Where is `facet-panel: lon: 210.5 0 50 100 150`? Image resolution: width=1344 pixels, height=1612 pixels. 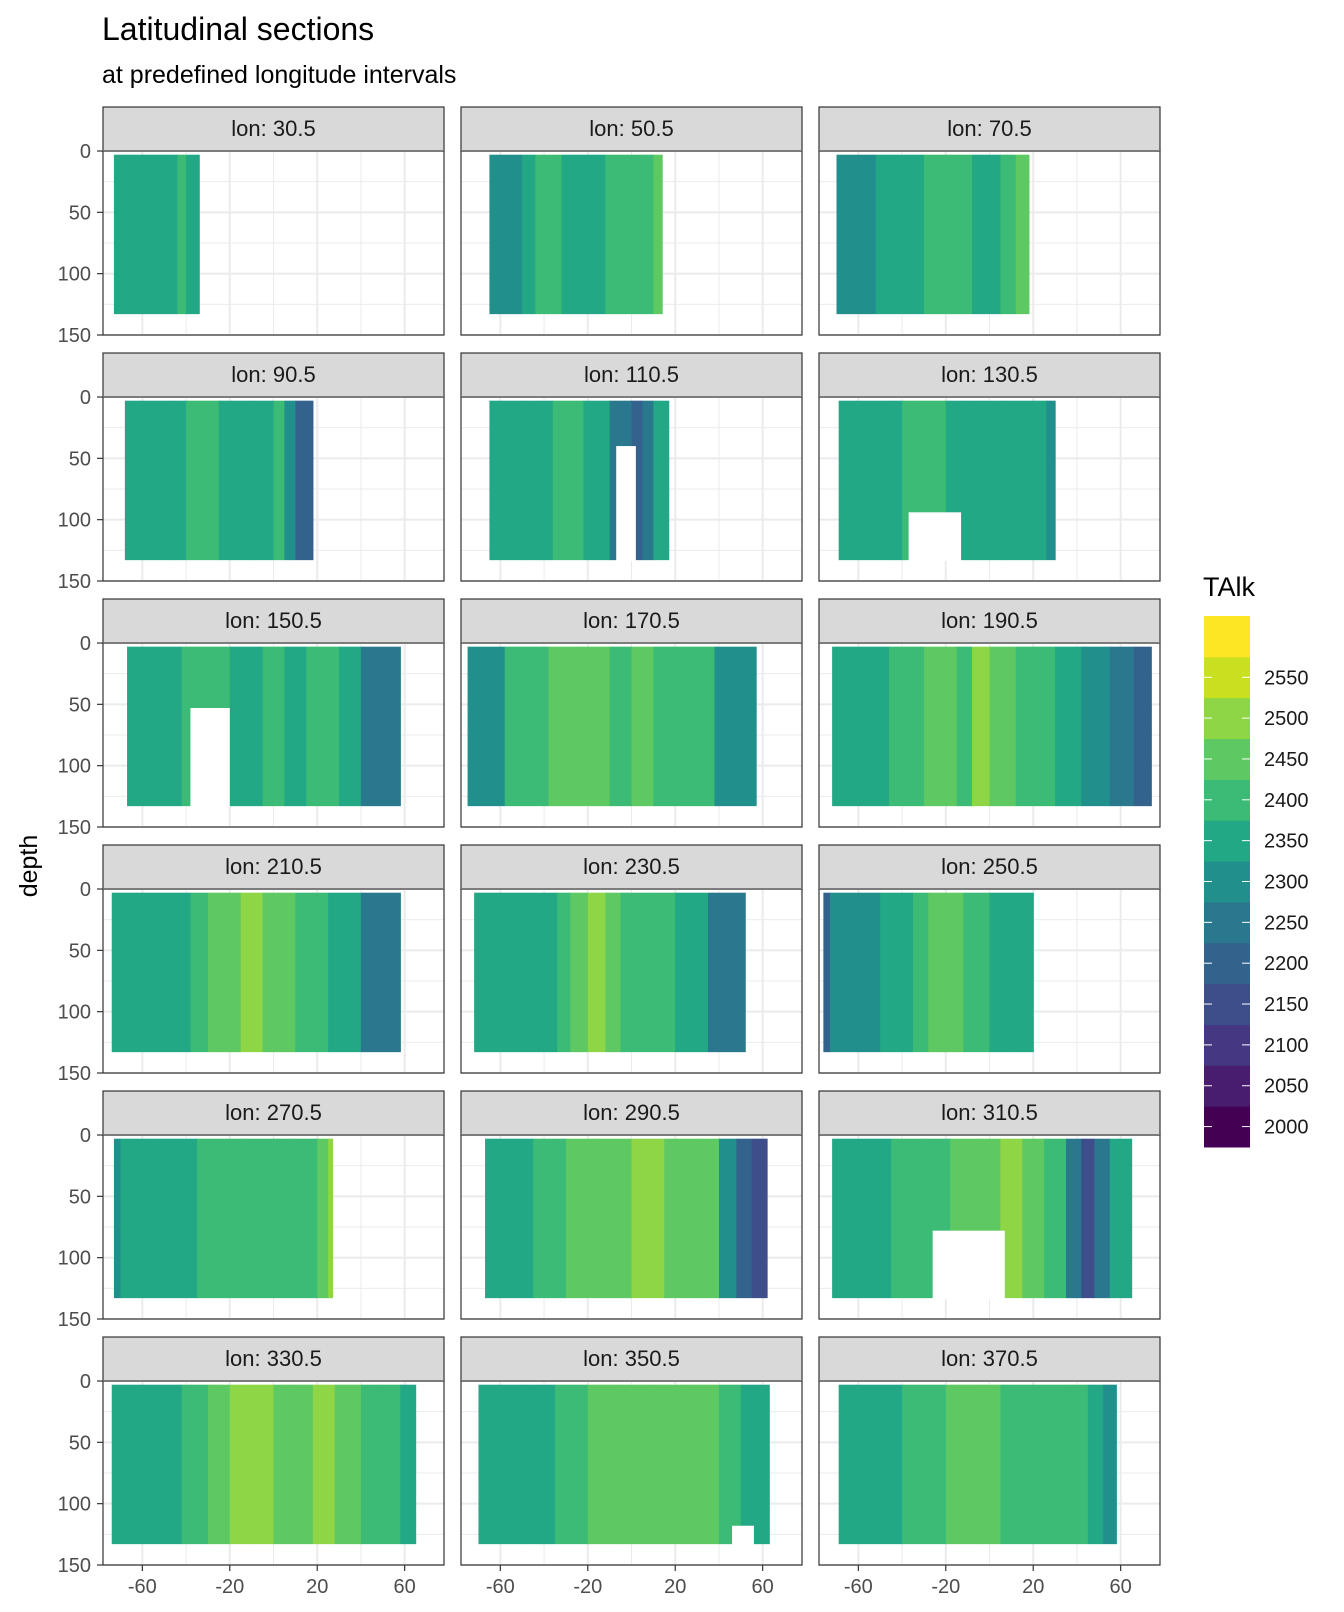
facet-panel: lon: 210.5 0 50 100 150 is located at coordinates (251, 964).